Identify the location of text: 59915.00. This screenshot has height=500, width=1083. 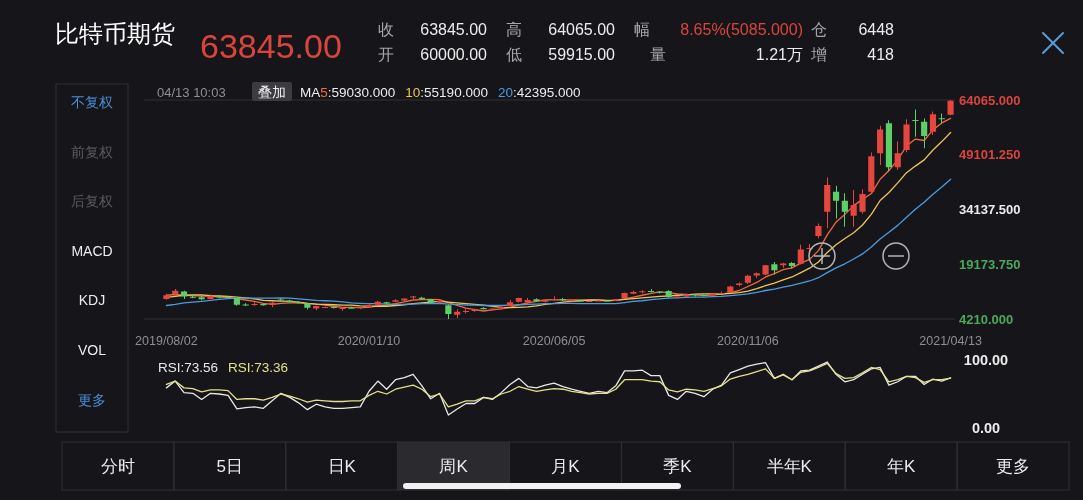
(582, 54).